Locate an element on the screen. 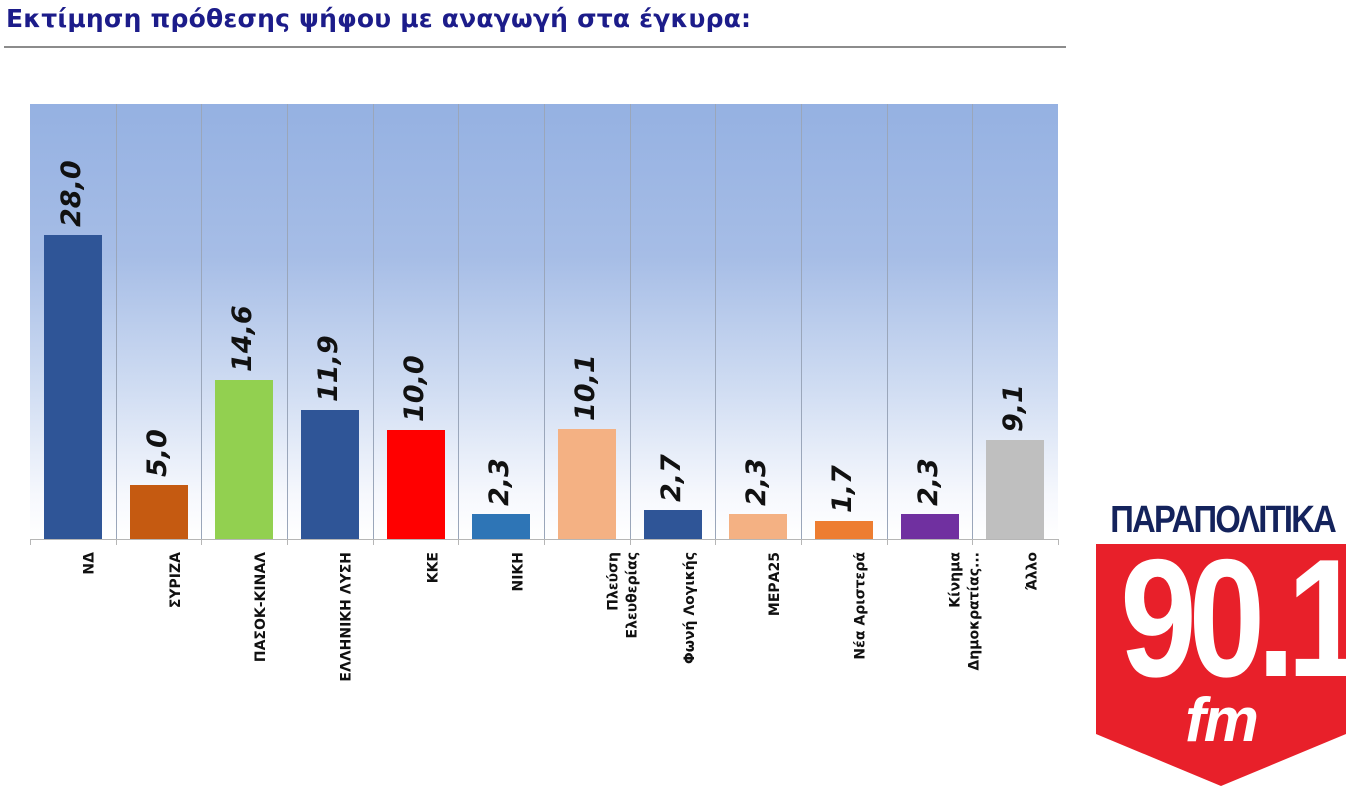  logo-wordmark: ΠΑΡΑΠΟΛΙΤΙΚΑ is located at coordinates (1223, 520).